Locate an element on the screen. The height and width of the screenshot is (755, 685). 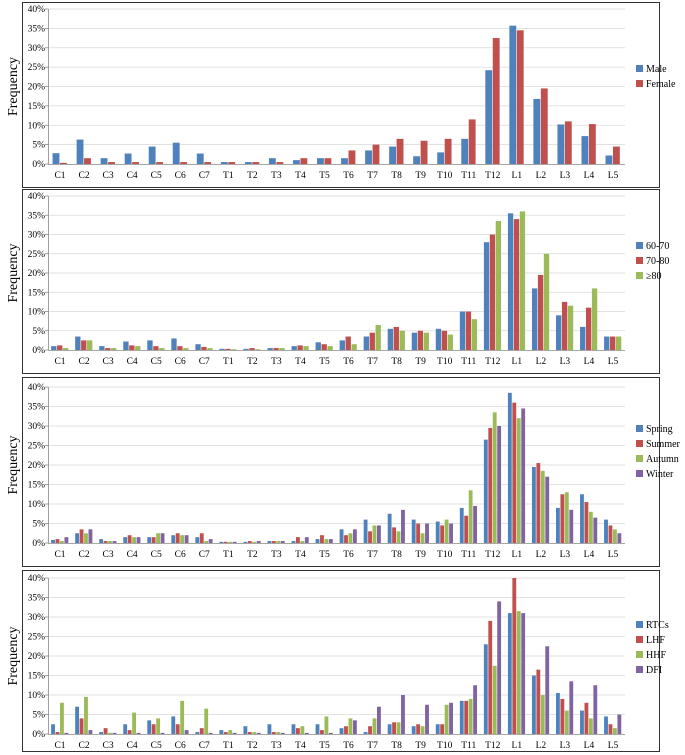
series-DFI is located at coordinates (343, 667).